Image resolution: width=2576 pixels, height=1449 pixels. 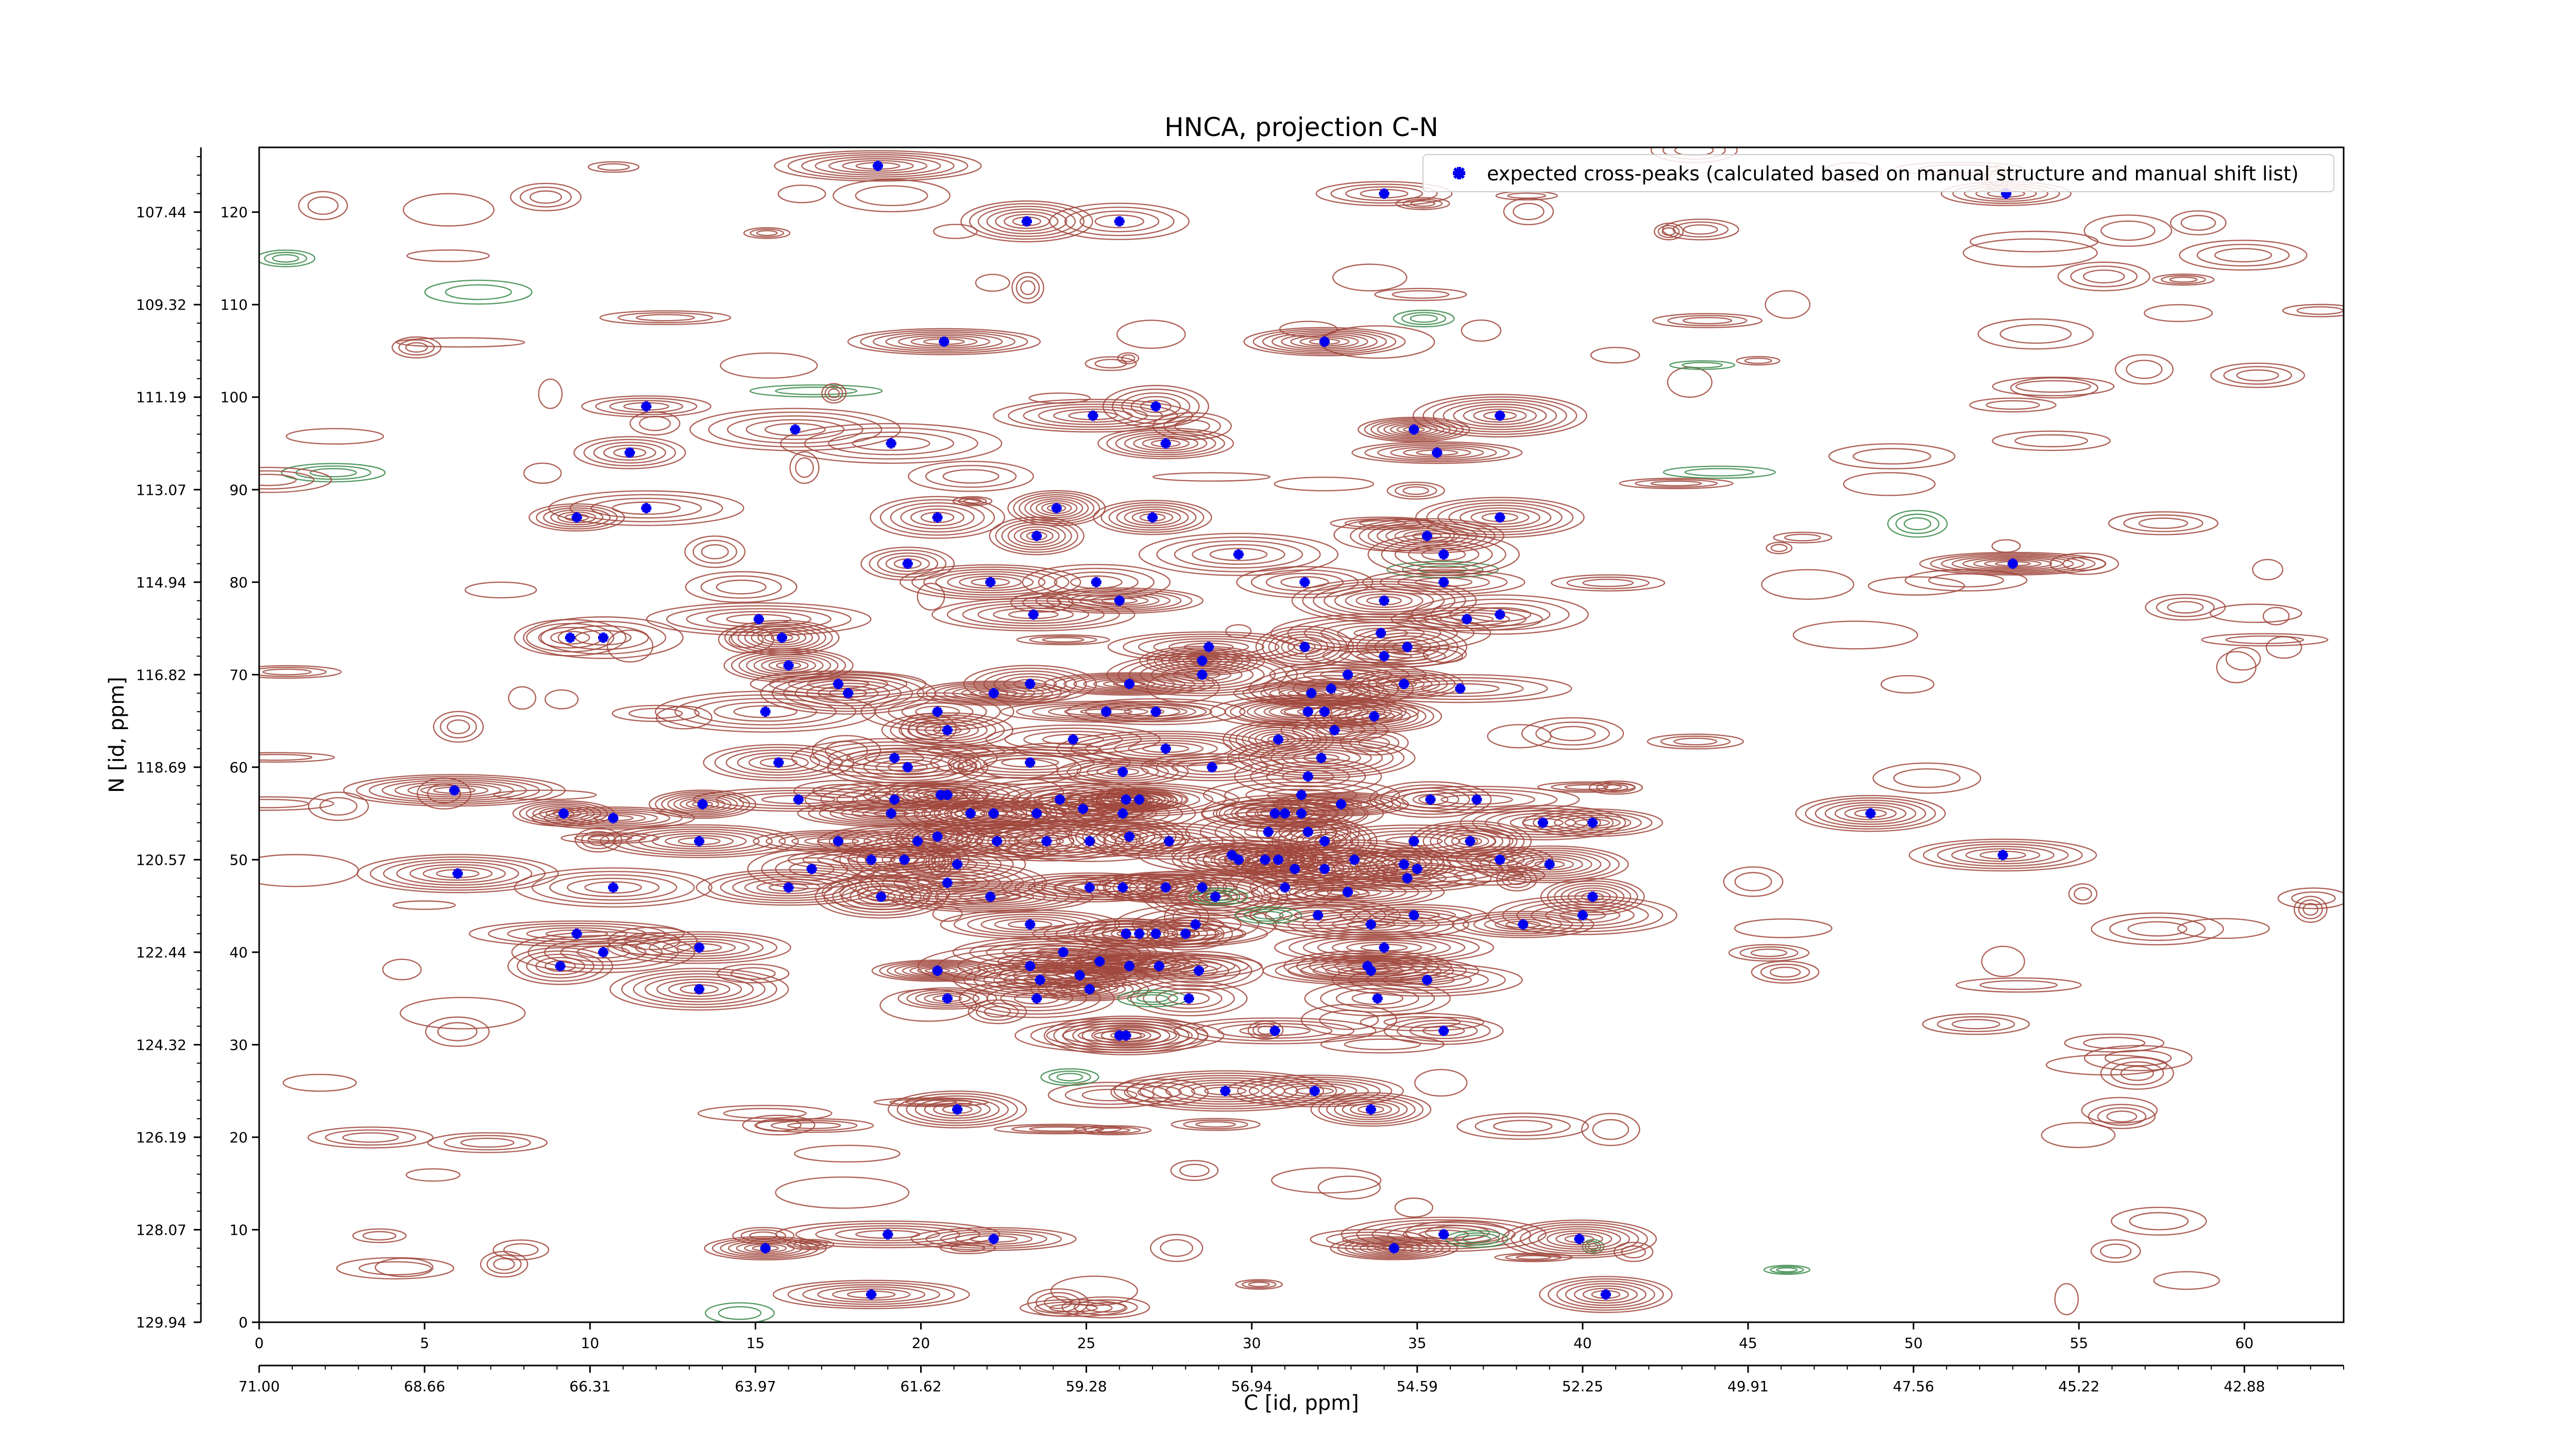 What do you see at coordinates (238, 1229) in the screenshot?
I see `y-index-tick-label: 10` at bounding box center [238, 1229].